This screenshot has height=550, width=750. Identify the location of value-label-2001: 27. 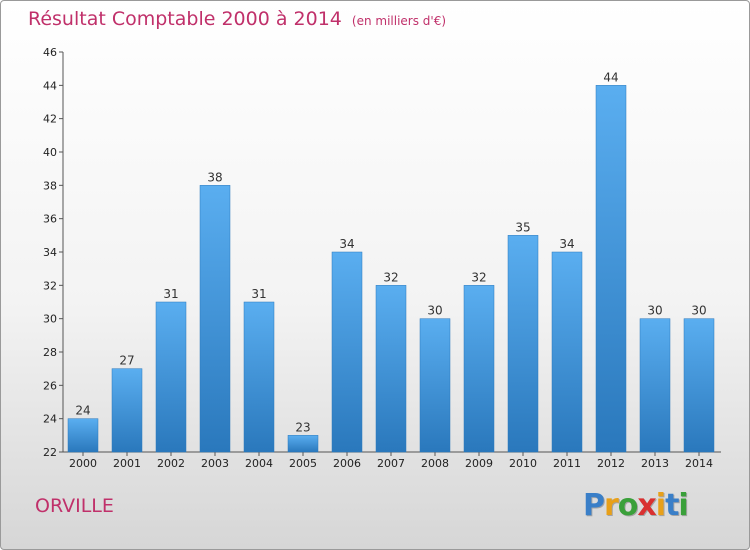
(126, 361).